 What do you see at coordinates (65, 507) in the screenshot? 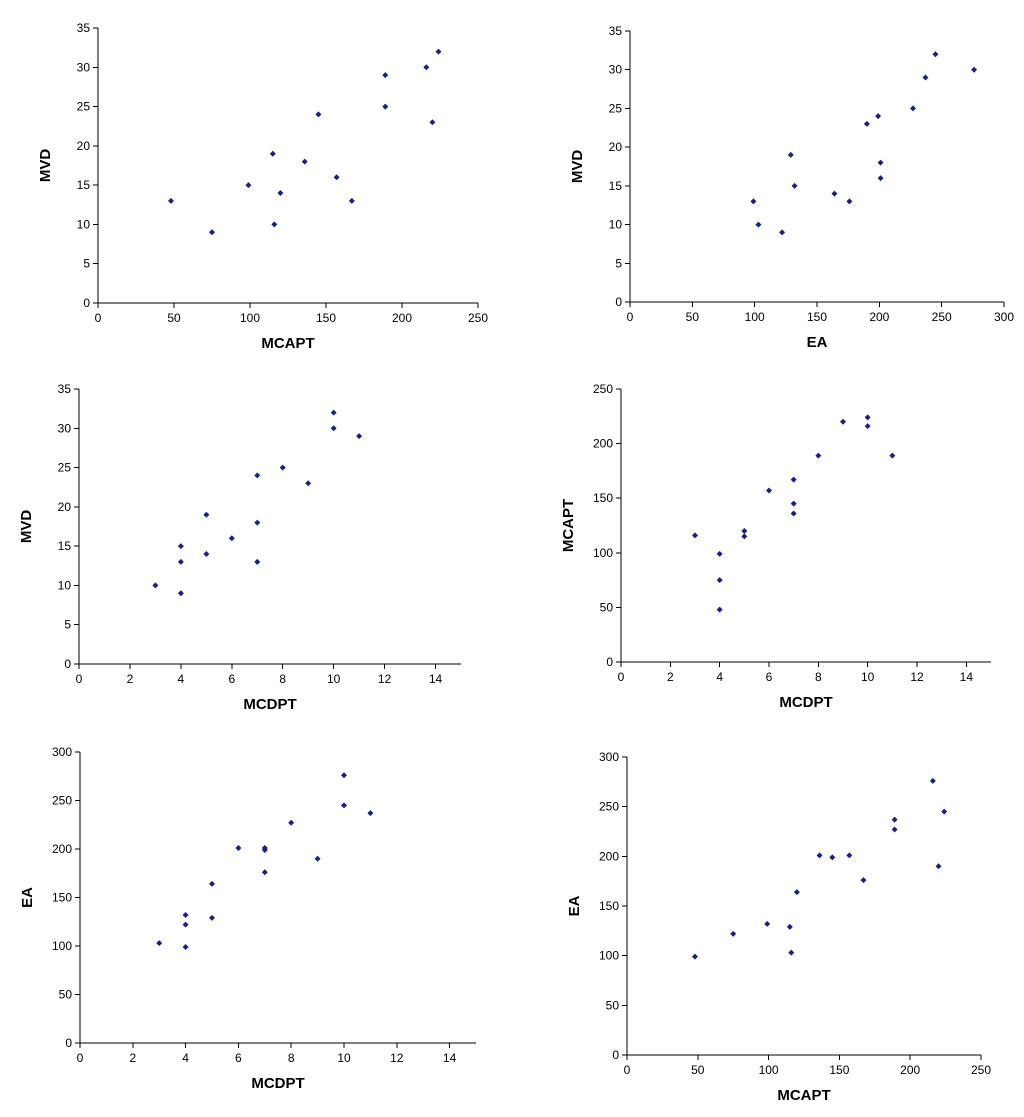
I see `y-tick-label: 20` at bounding box center [65, 507].